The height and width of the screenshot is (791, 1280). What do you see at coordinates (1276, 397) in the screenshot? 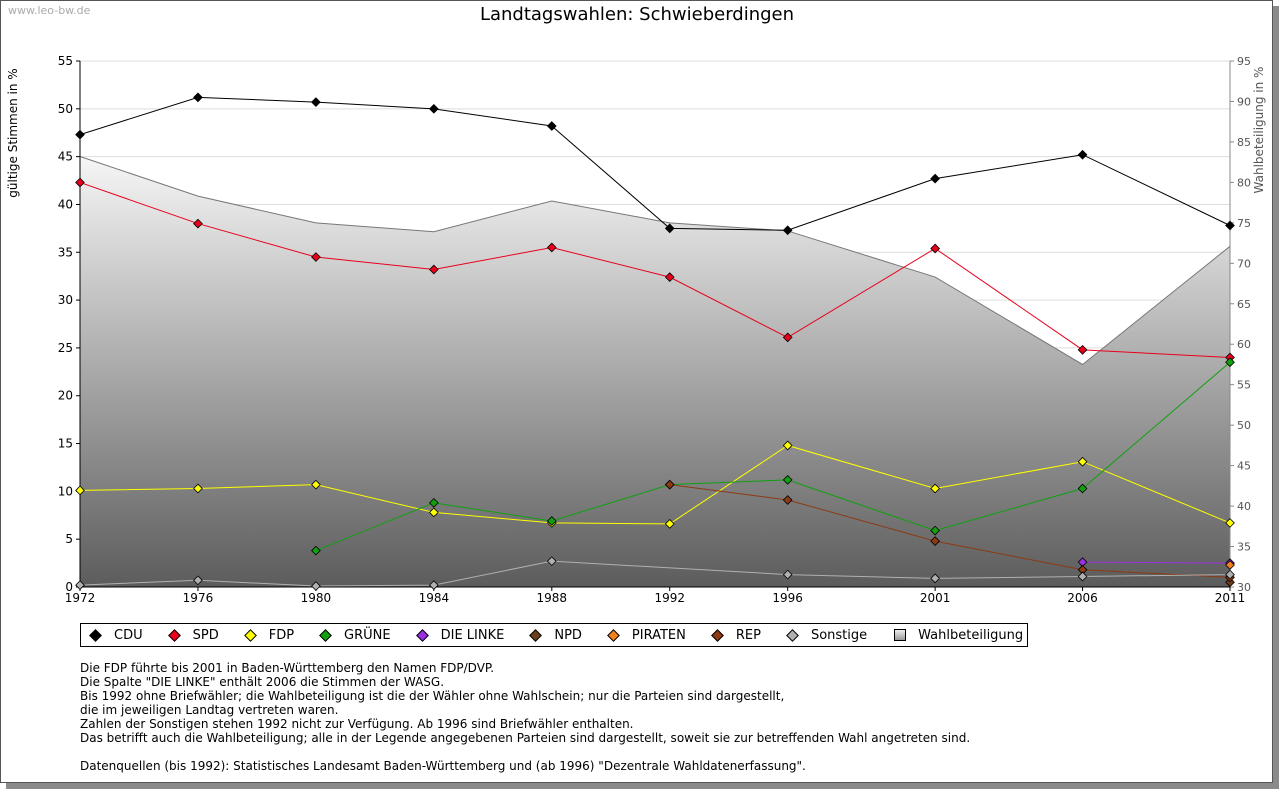
I see `frame-shadow-right` at bounding box center [1276, 397].